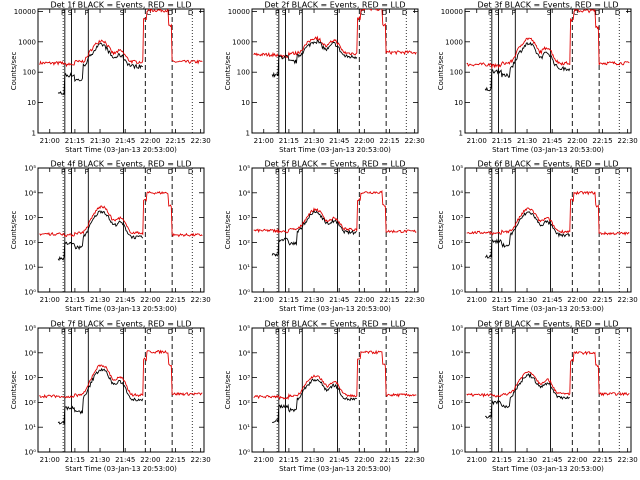  I want to click on y-tick-label: 1, so click(461, 134).